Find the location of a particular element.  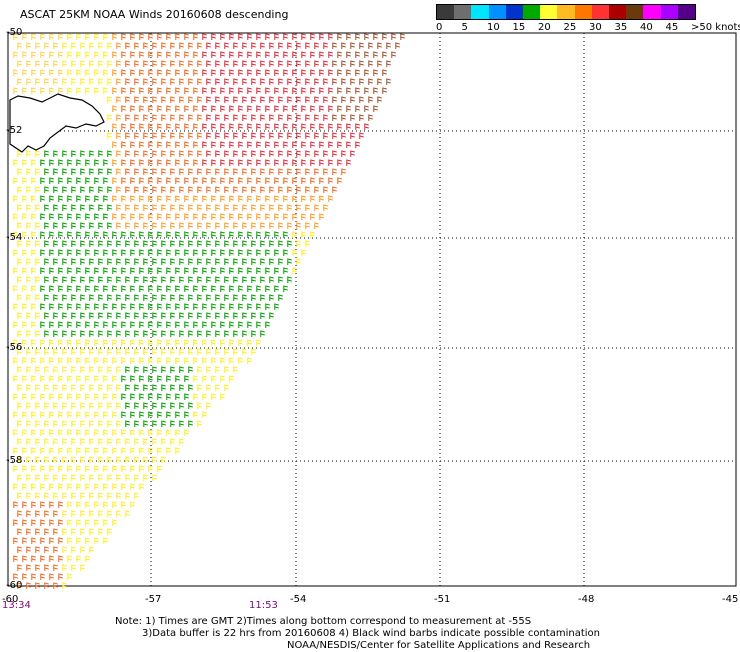

legend-color-bar is located at coordinates (566, 12).